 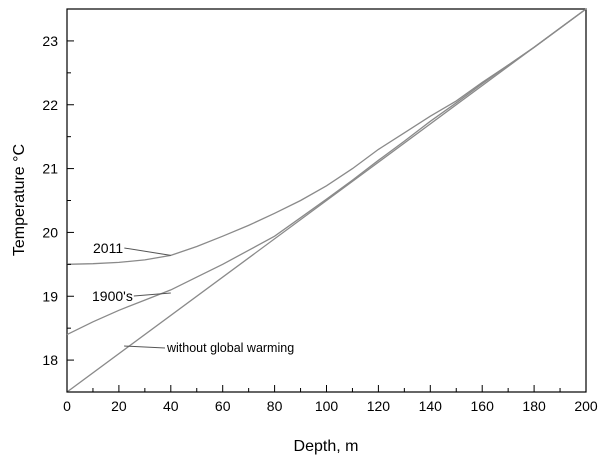 What do you see at coordinates (108, 248) in the screenshot?
I see `annotation-2011: 2011` at bounding box center [108, 248].